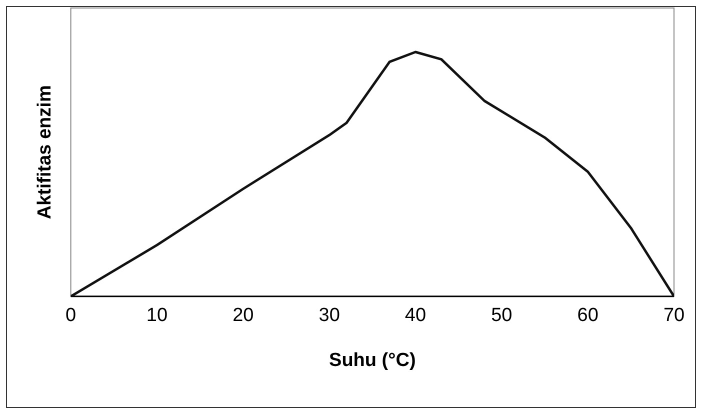  I want to click on x-tick-label: 0, so click(71, 315).